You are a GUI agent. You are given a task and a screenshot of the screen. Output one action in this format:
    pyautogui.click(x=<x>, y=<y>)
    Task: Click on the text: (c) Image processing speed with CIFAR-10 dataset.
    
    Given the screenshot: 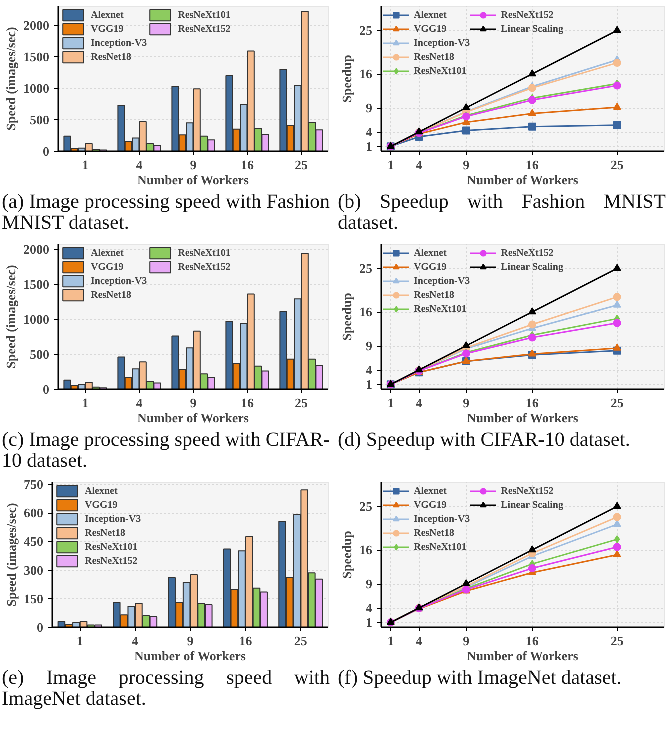 What is the action you would take?
    pyautogui.click(x=166, y=450)
    